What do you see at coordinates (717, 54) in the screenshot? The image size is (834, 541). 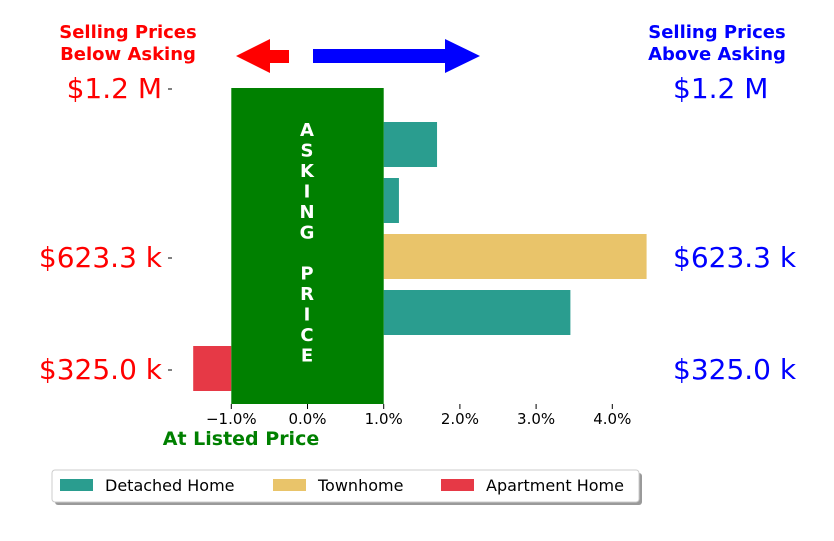 I see `above-asking-title-line2: Above Asking` at bounding box center [717, 54].